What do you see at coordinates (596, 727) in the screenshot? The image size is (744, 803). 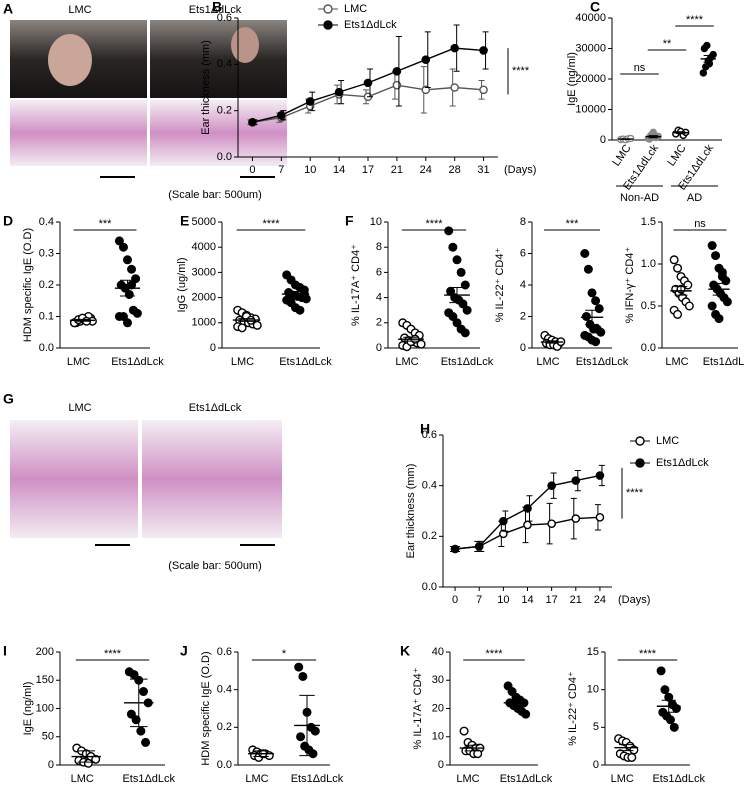 I see `y-tick-label: 5` at bounding box center [596, 727].